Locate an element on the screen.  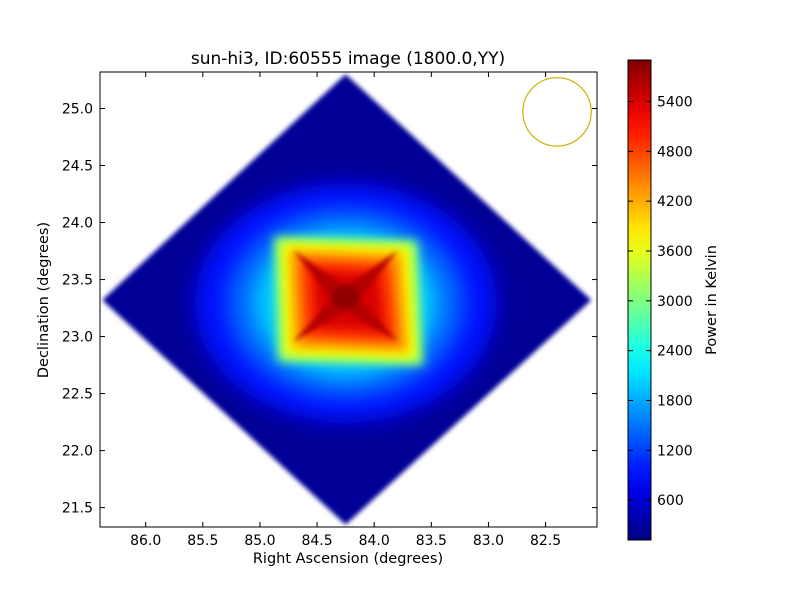
x-tick-label: 83.0 is located at coordinates (488, 541).